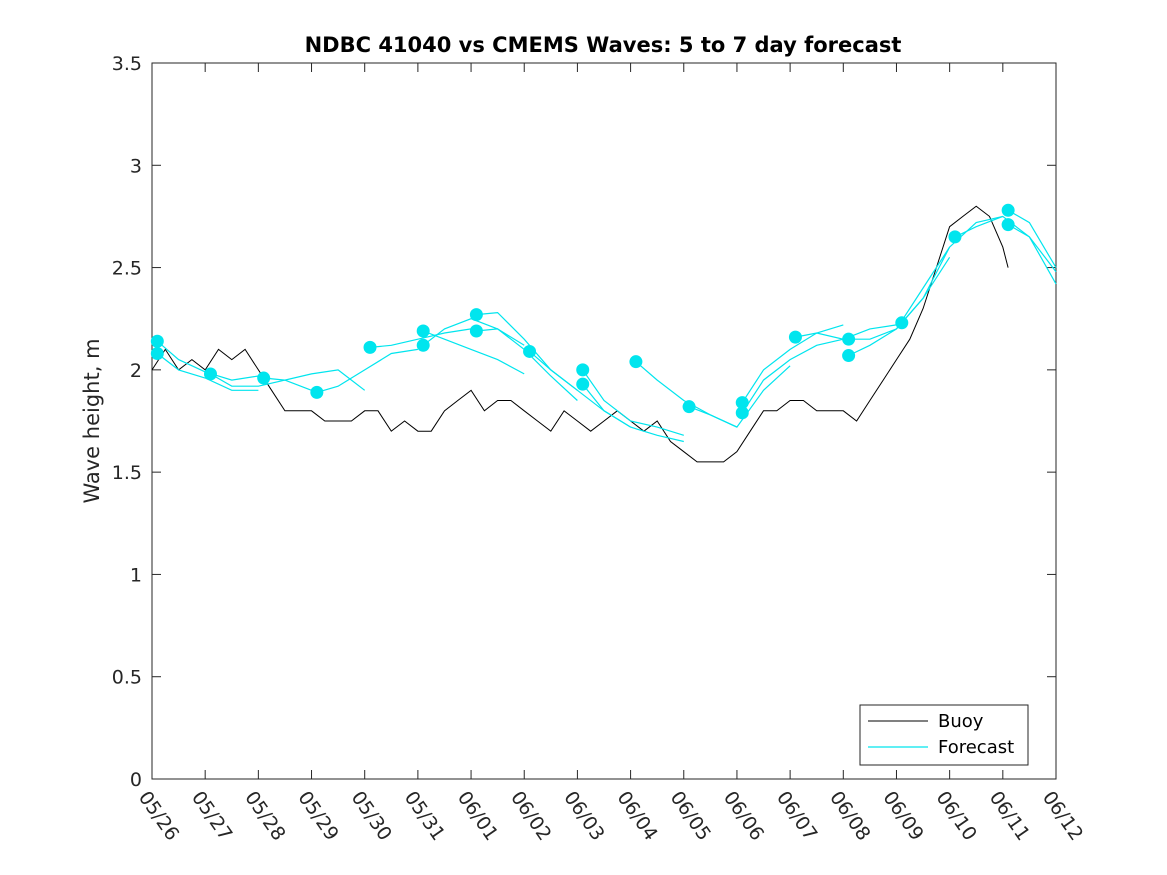 The width and height of the screenshot is (1167, 875). I want to click on y-tick-label: 0.5, so click(127, 678).